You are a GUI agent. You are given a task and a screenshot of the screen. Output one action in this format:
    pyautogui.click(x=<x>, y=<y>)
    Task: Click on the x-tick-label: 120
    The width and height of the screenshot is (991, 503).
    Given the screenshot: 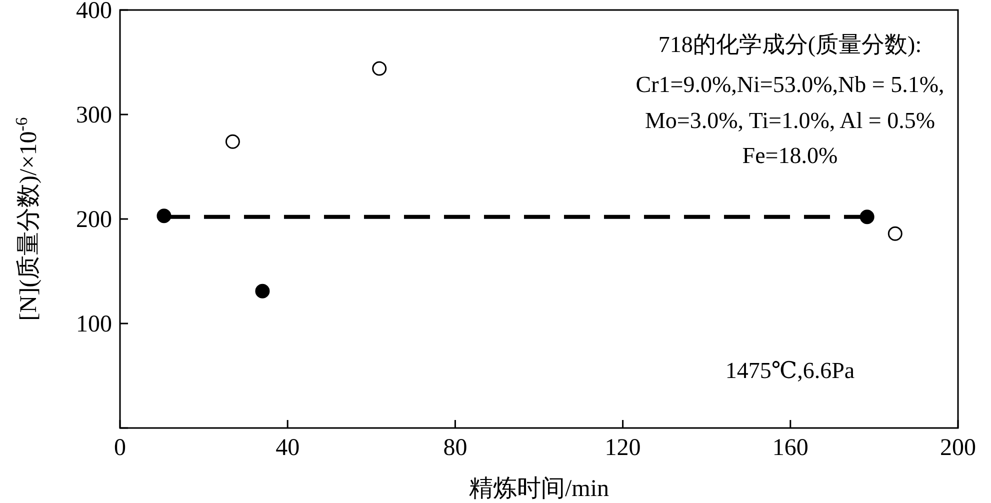 What is the action you would take?
    pyautogui.click(x=622, y=448)
    